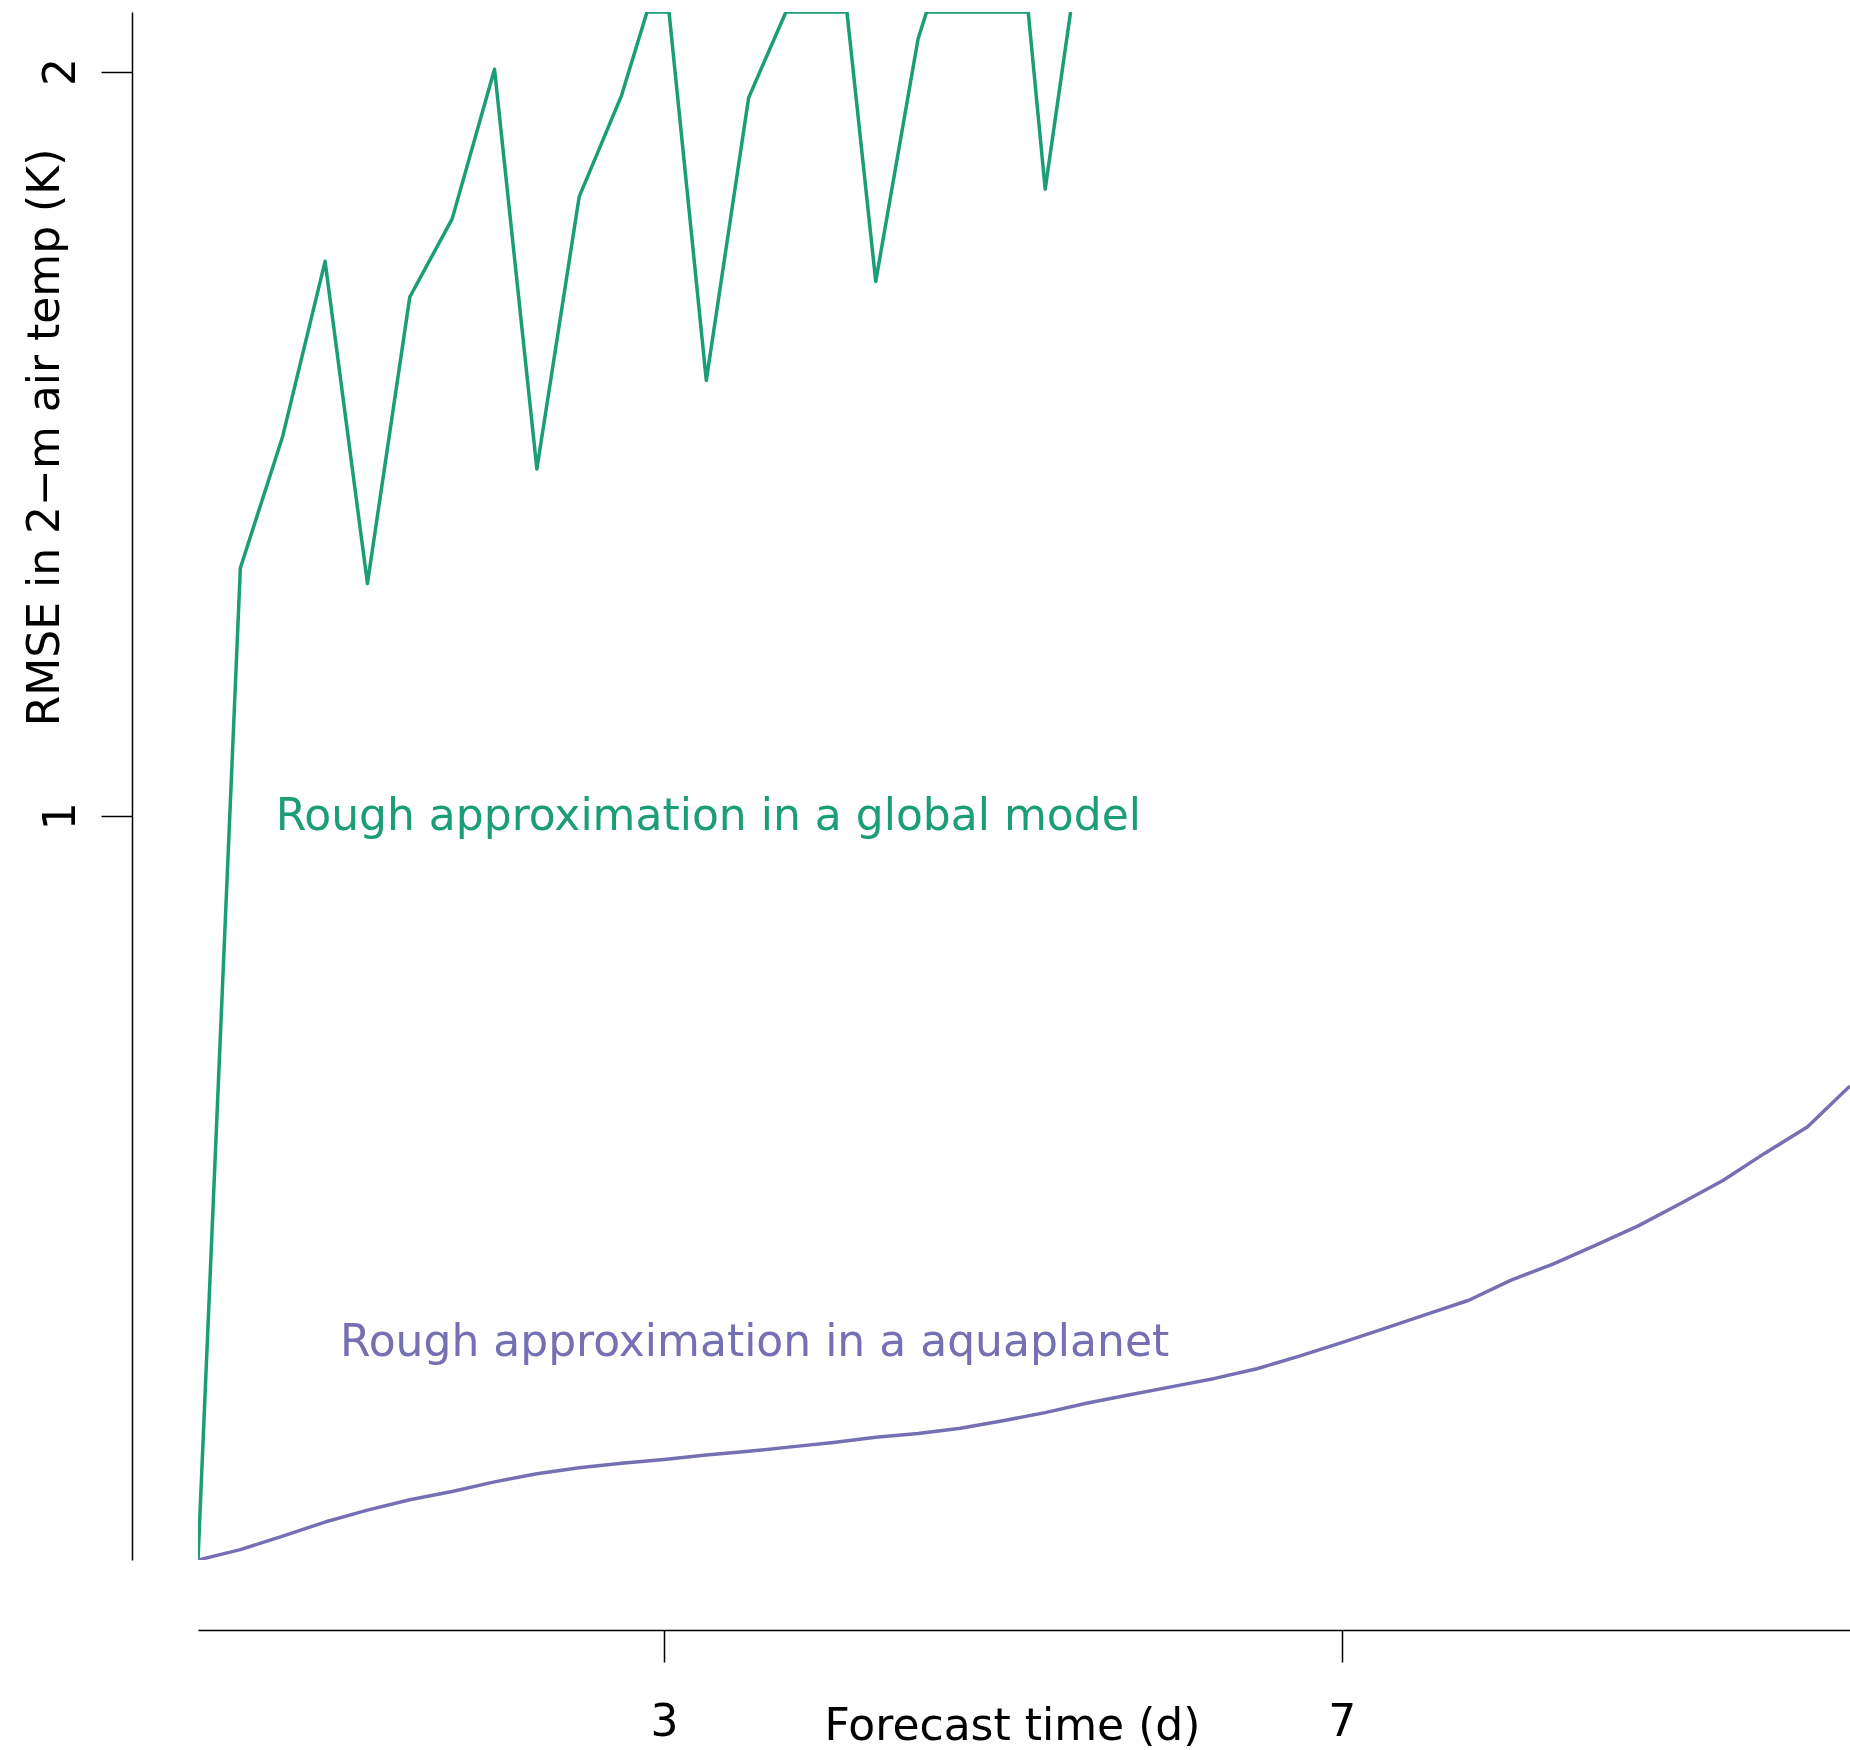  Describe the element at coordinates (59, 72) in the screenshot. I see `y-tick-label: 2` at that location.